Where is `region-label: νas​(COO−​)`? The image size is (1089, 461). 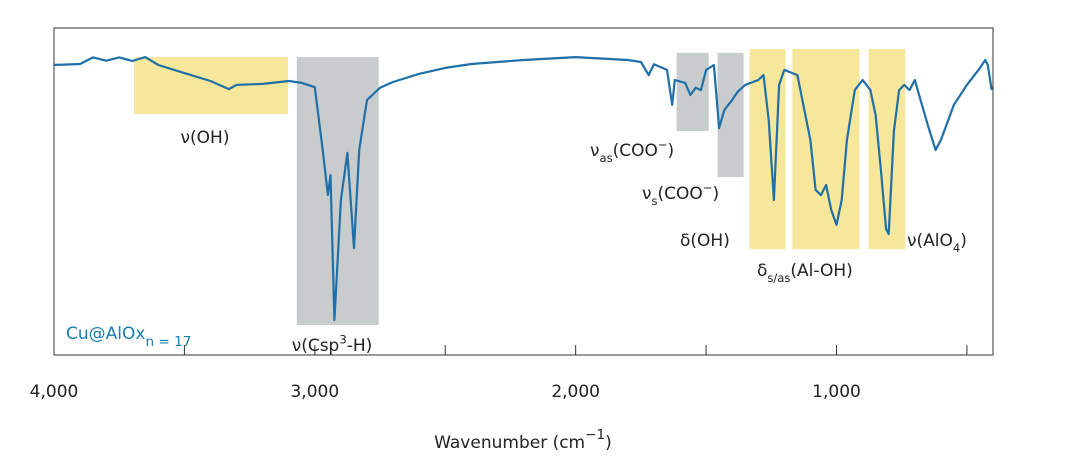
region-label: νas​(COO−​) is located at coordinates (632, 151).